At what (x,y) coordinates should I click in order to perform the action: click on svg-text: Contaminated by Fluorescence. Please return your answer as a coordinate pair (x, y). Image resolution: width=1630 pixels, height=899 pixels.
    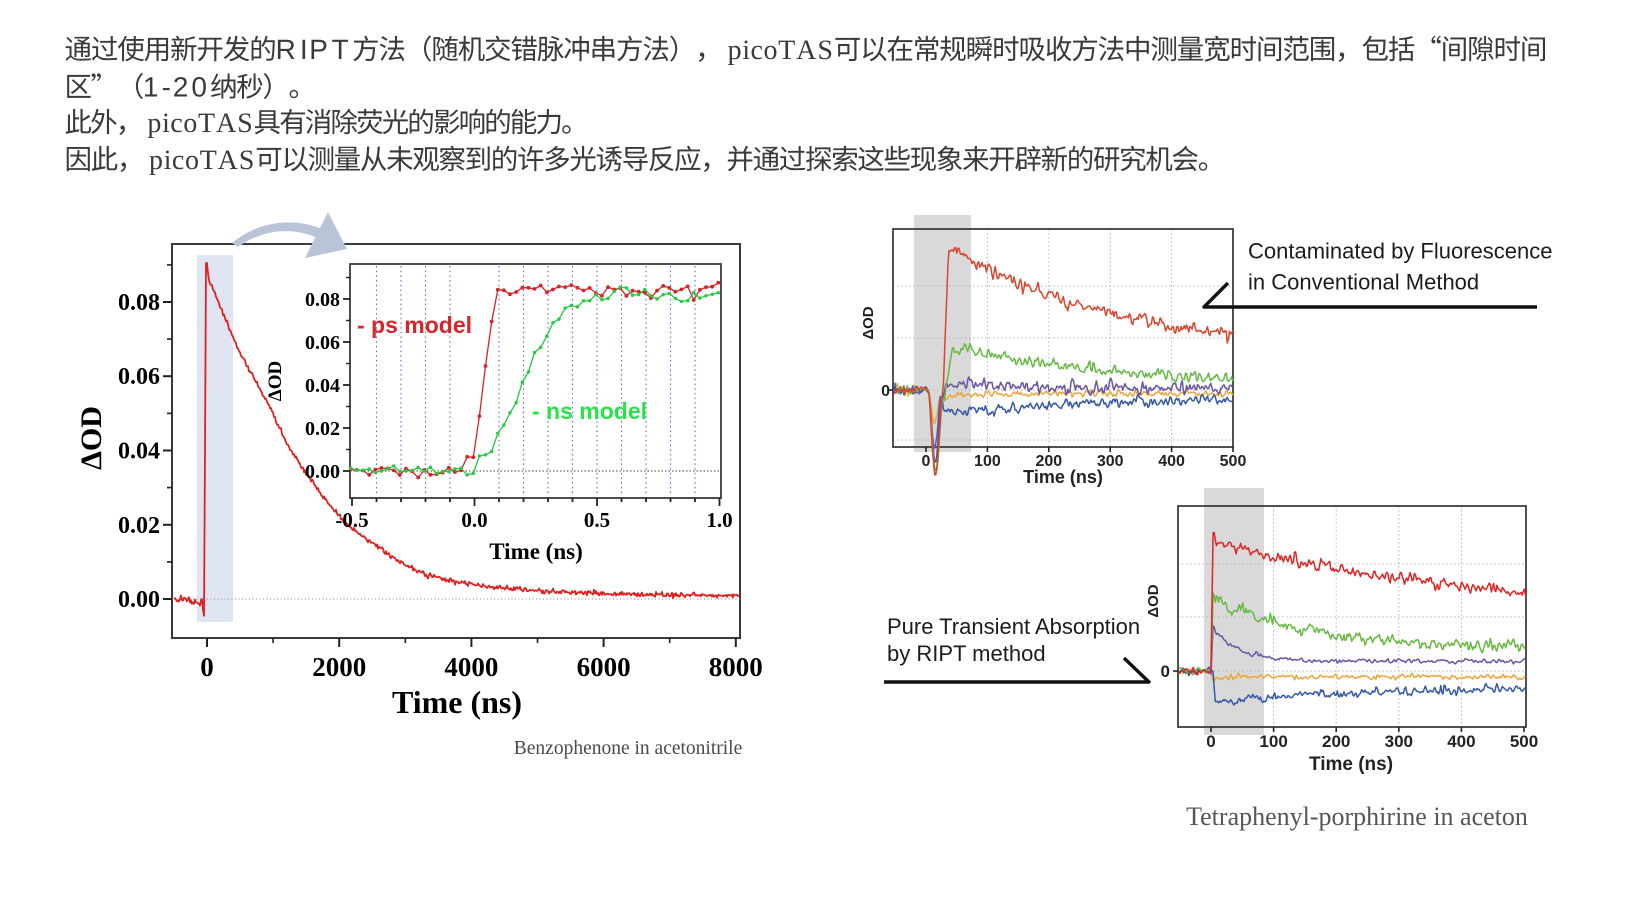
    Looking at the image, I should click on (1400, 251).